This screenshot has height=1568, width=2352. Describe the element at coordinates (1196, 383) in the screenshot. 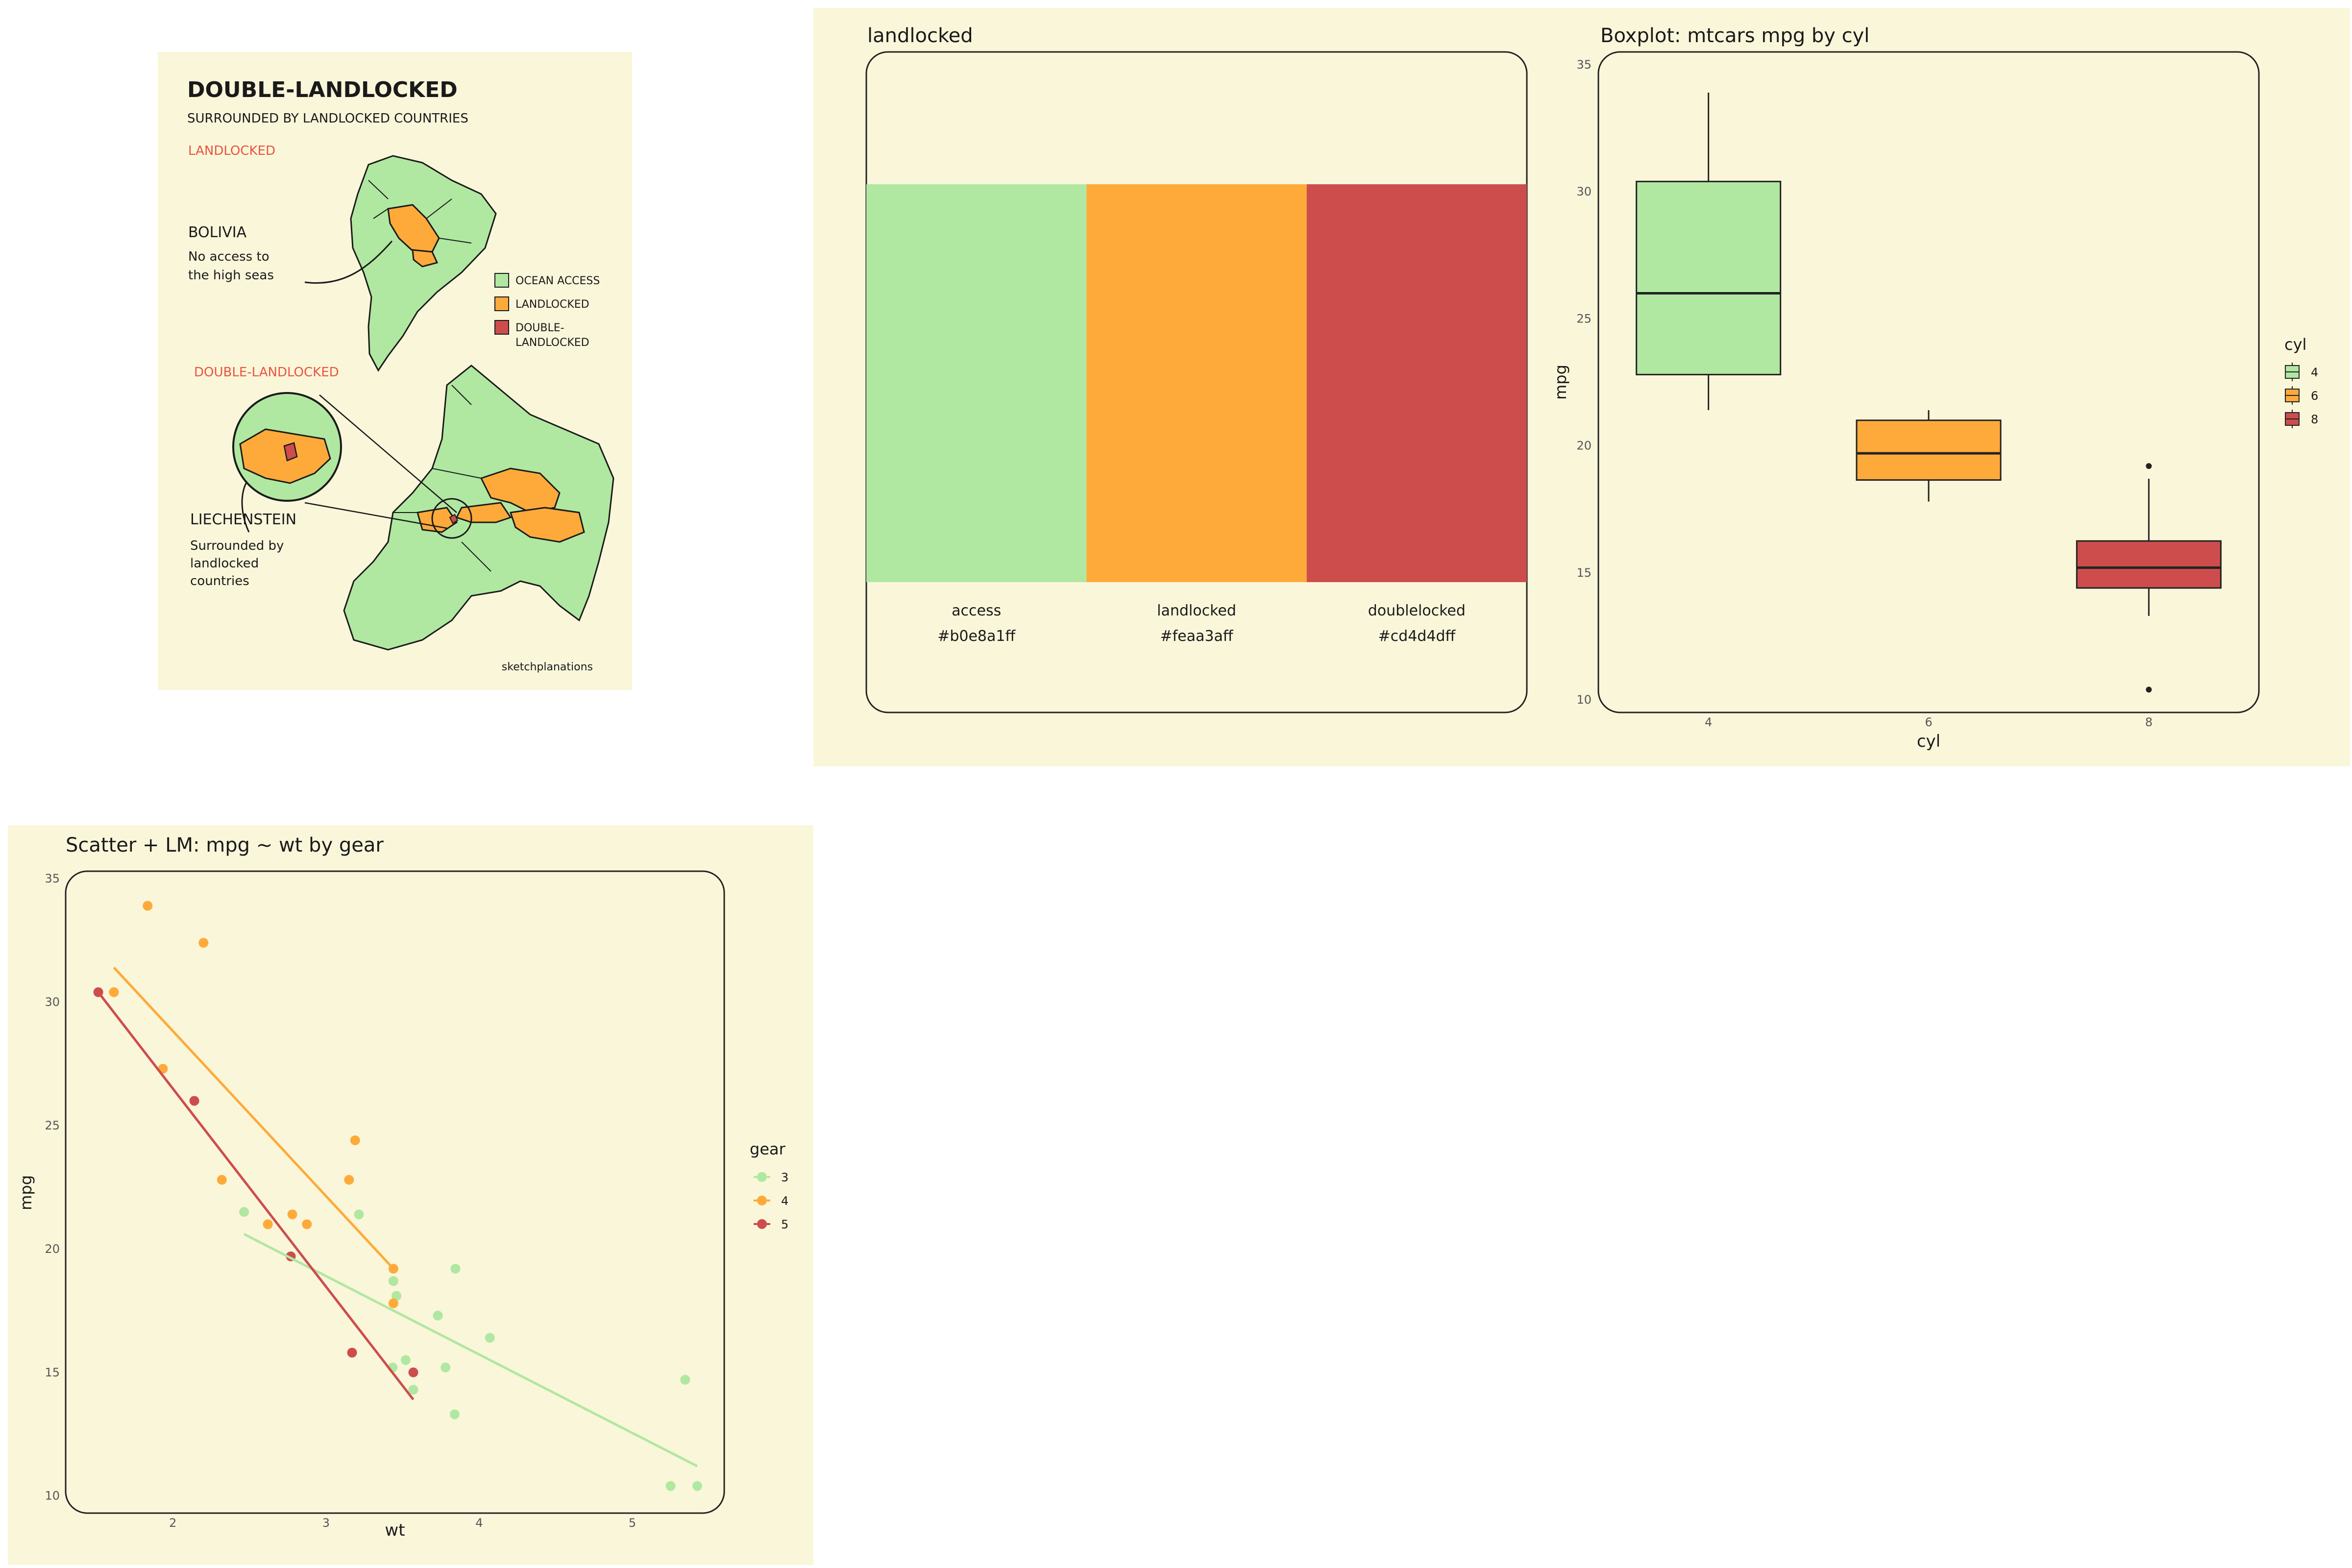

I see `swatch-landlocked` at that location.